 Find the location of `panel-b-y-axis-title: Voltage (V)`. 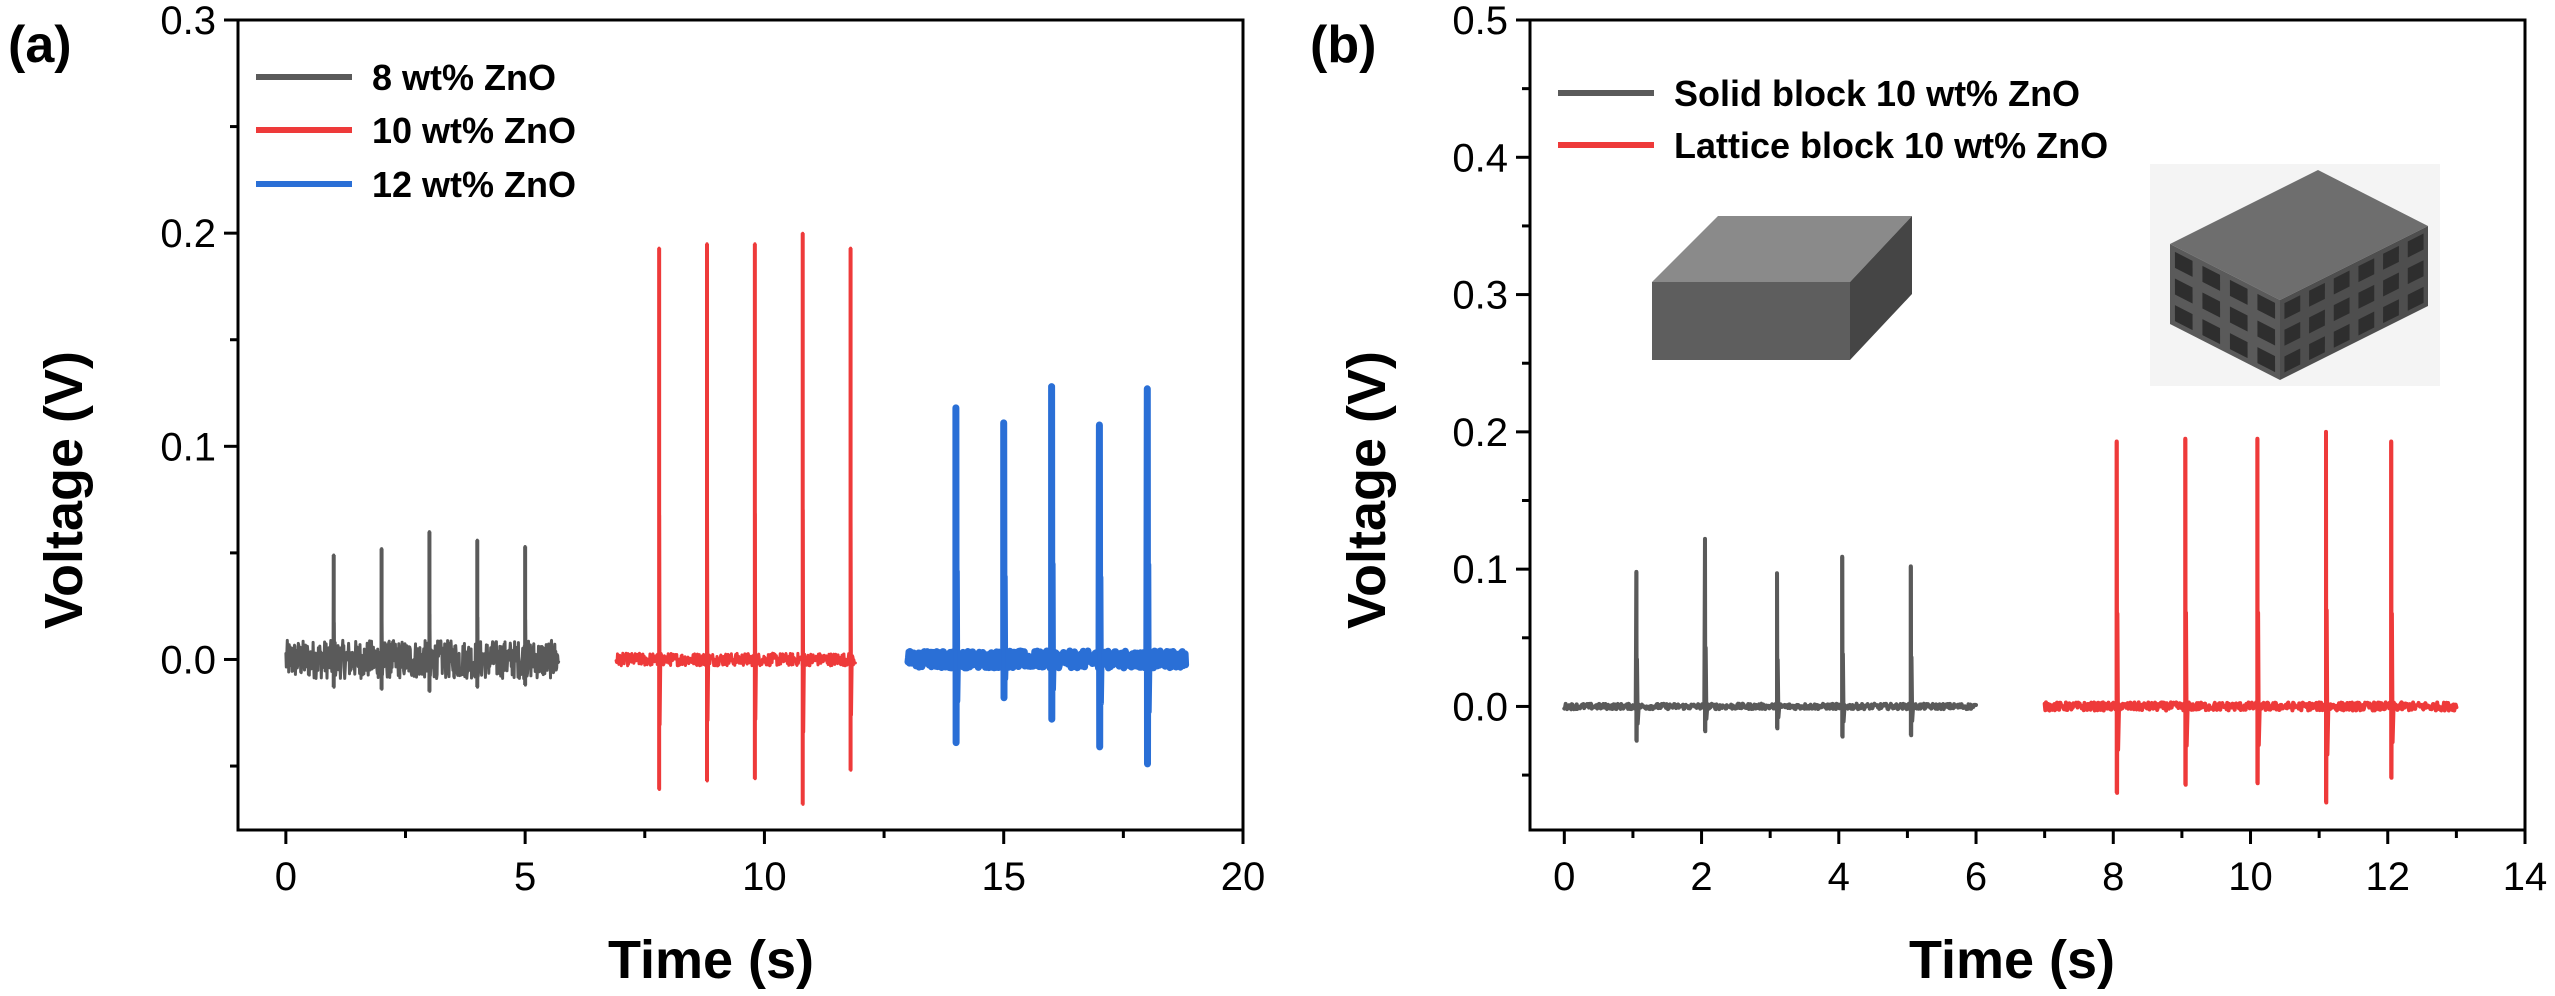

panel-b-y-axis-title: Voltage (V) is located at coordinates (1367, 490).